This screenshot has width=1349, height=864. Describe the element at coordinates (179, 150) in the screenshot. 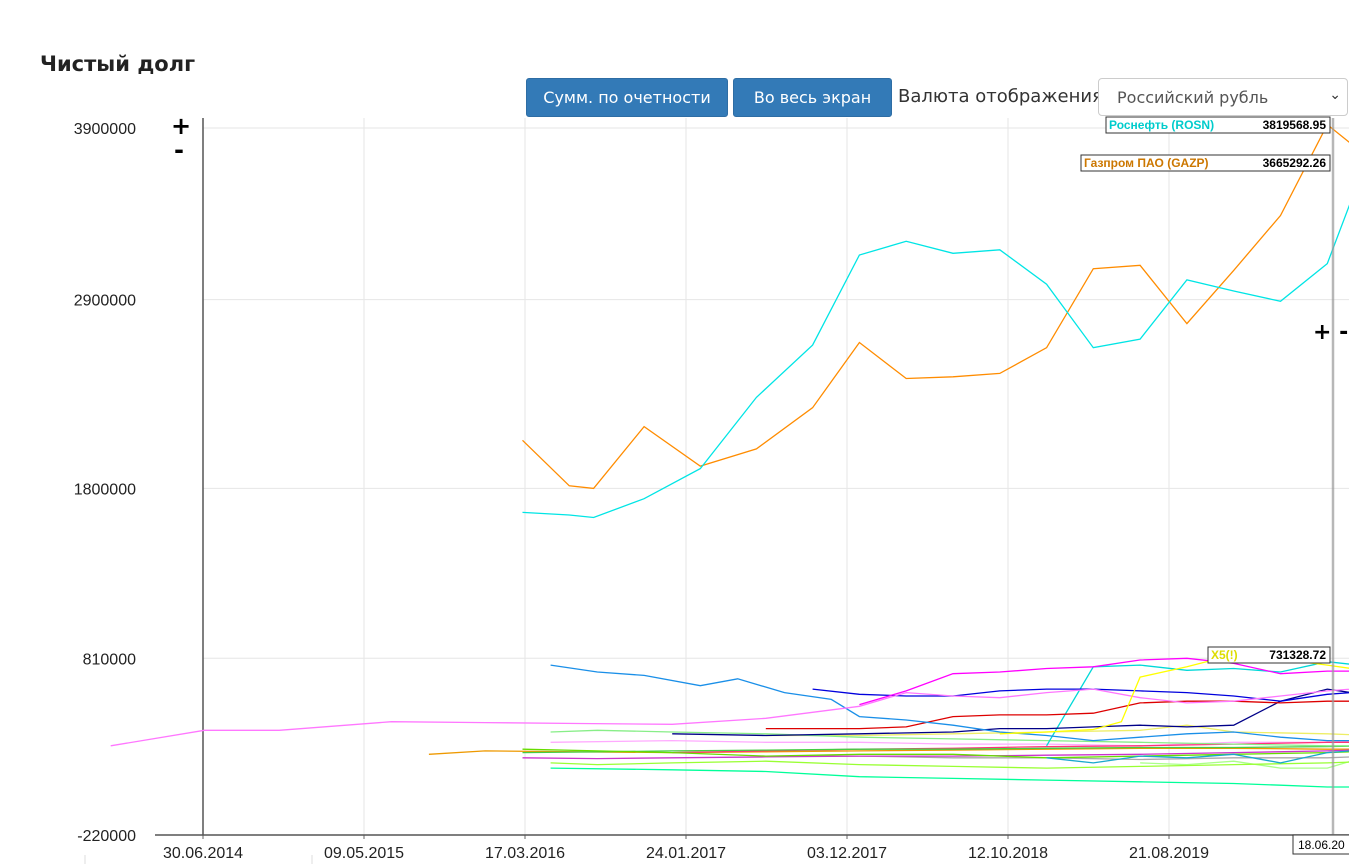

I see `zoom-out-button: -` at that location.